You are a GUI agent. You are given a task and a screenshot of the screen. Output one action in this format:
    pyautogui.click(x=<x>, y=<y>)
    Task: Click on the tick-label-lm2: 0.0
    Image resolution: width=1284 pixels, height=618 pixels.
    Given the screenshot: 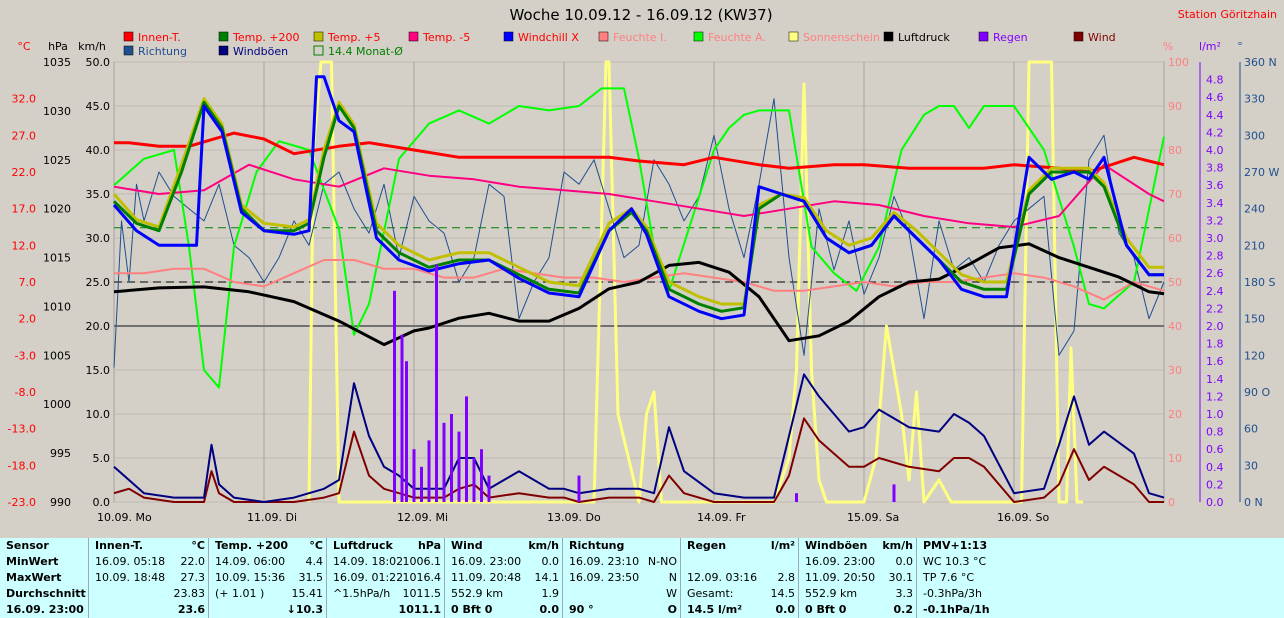 What is the action you would take?
    pyautogui.click(x=1215, y=502)
    